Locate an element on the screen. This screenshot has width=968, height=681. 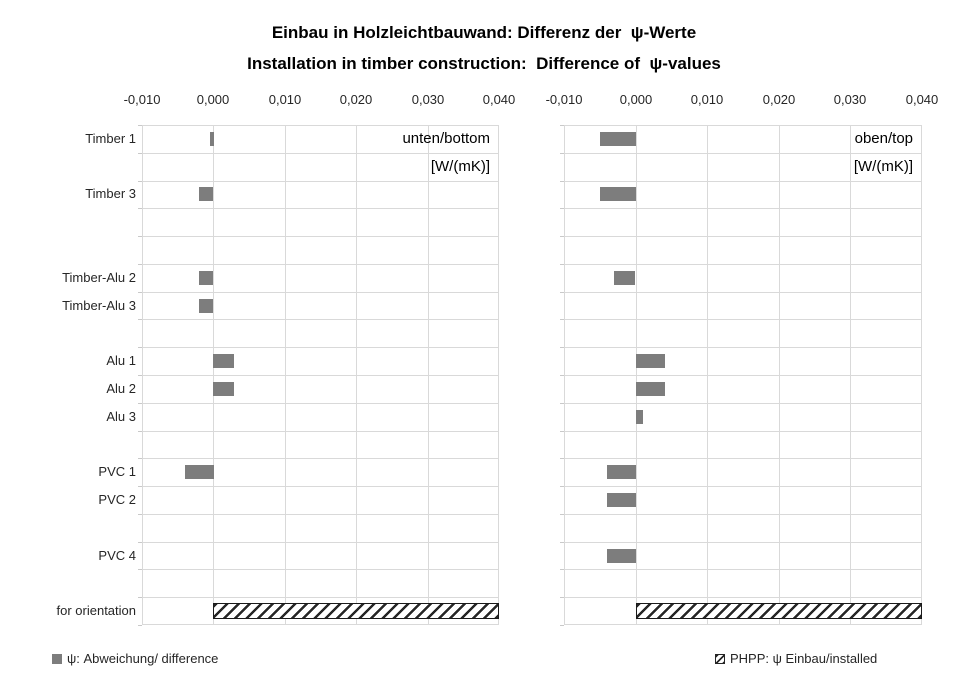
category-label: Timber 1 is located at coordinates (110, 138).